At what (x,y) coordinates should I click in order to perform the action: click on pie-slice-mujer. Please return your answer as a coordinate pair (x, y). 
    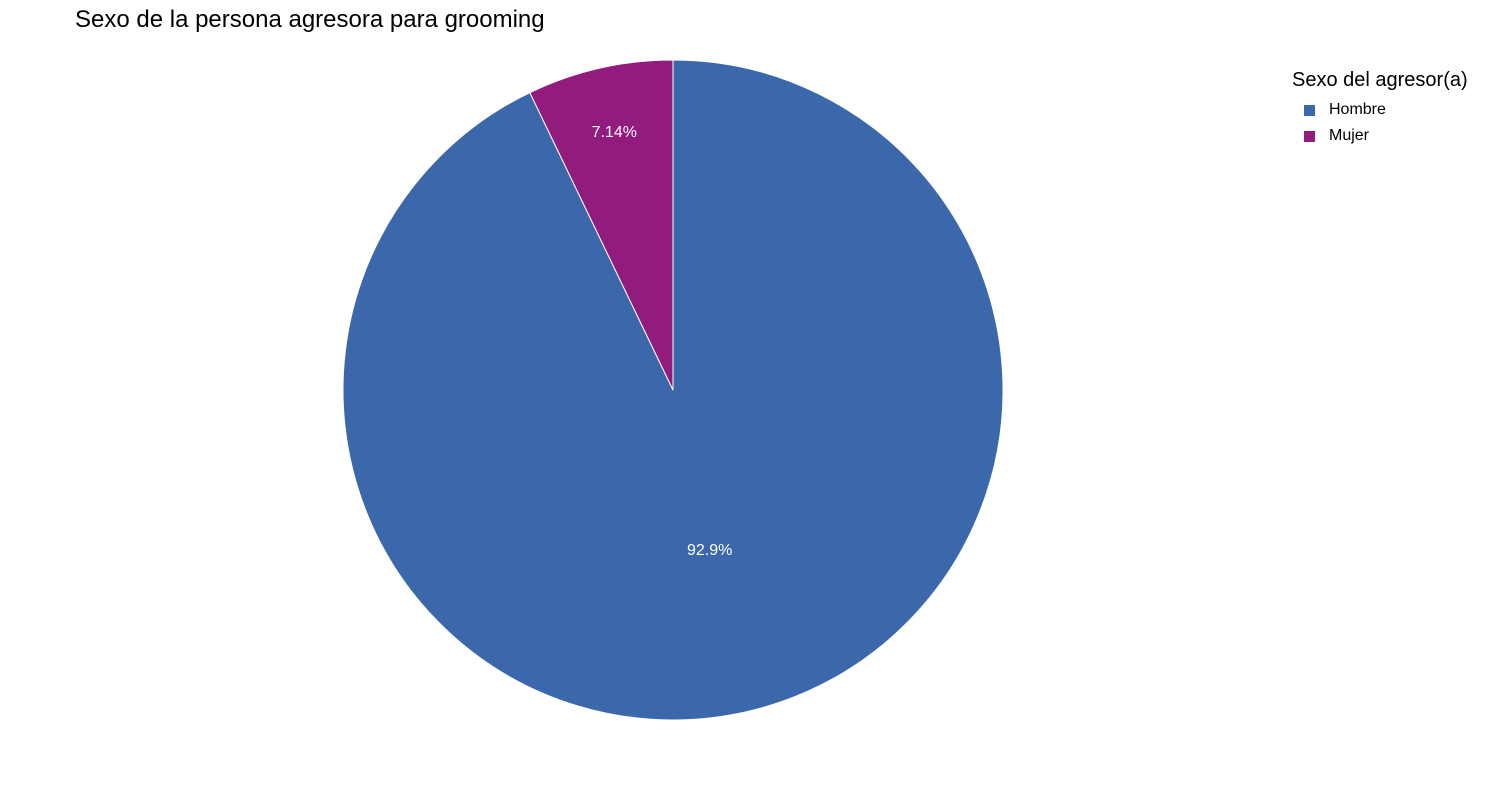
    Looking at the image, I should click on (601, 225).